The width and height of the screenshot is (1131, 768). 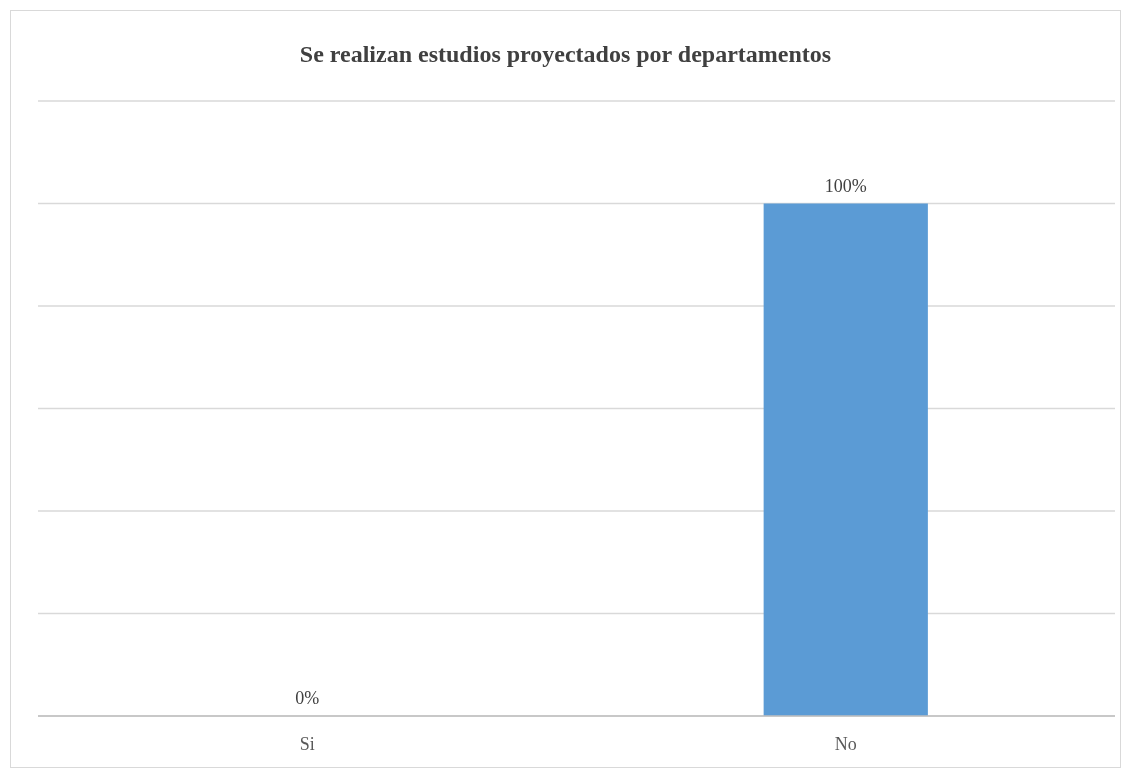 I want to click on data-label: 100%, so click(x=845, y=185).